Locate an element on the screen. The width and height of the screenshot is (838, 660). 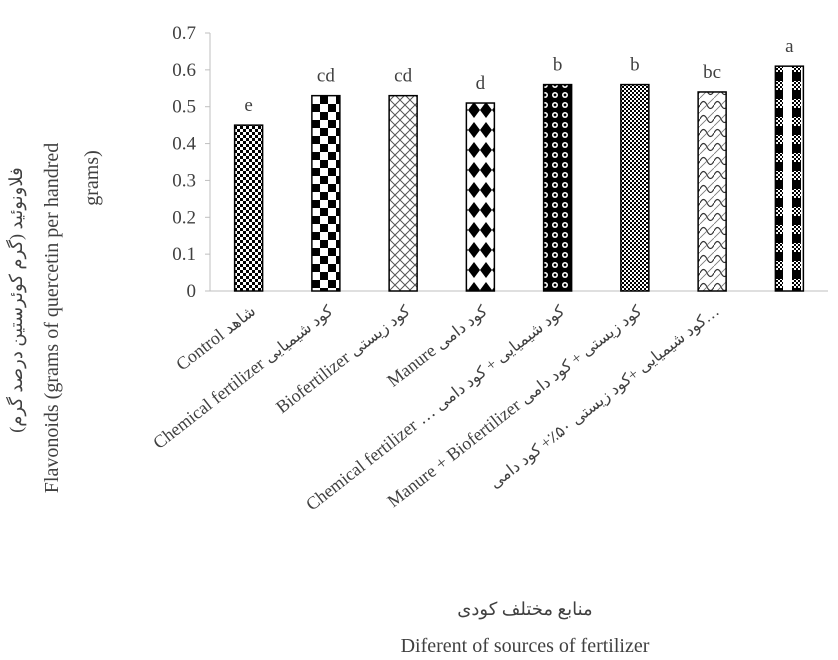
x-category-en: Manure + Biofertilizer is located at coordinates (455, 451).